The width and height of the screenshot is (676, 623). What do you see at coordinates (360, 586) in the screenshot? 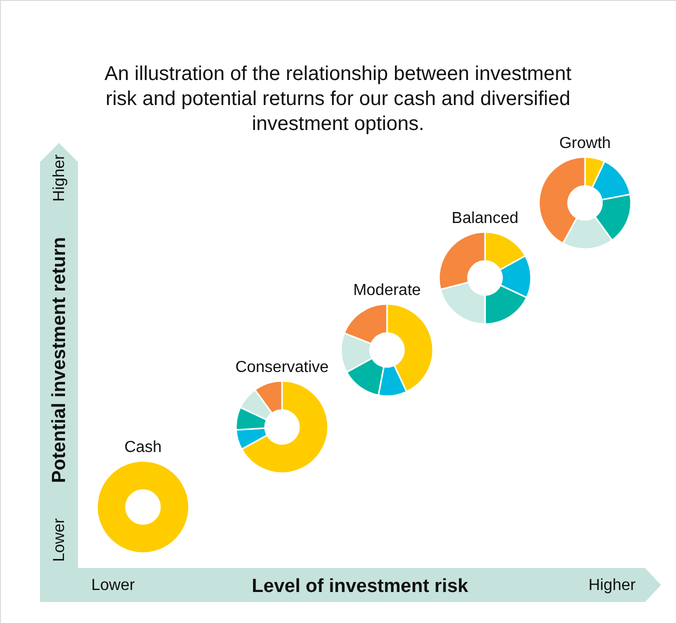
I see `text: Level of investment risk` at bounding box center [360, 586].